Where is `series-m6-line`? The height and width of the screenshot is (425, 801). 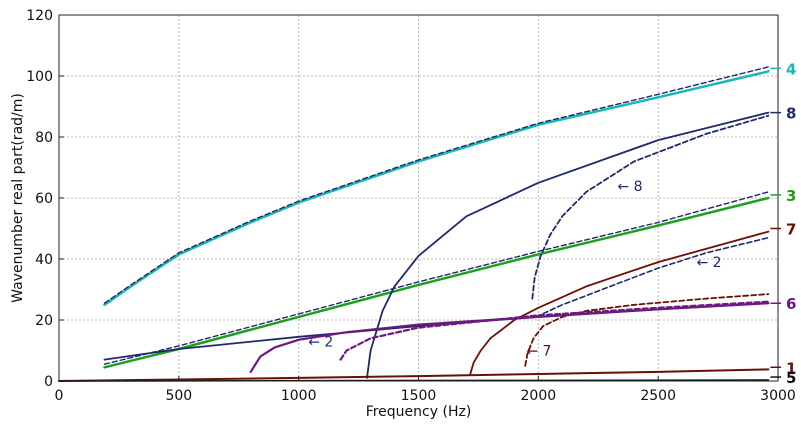 series-m6-line is located at coordinates (509, 337).